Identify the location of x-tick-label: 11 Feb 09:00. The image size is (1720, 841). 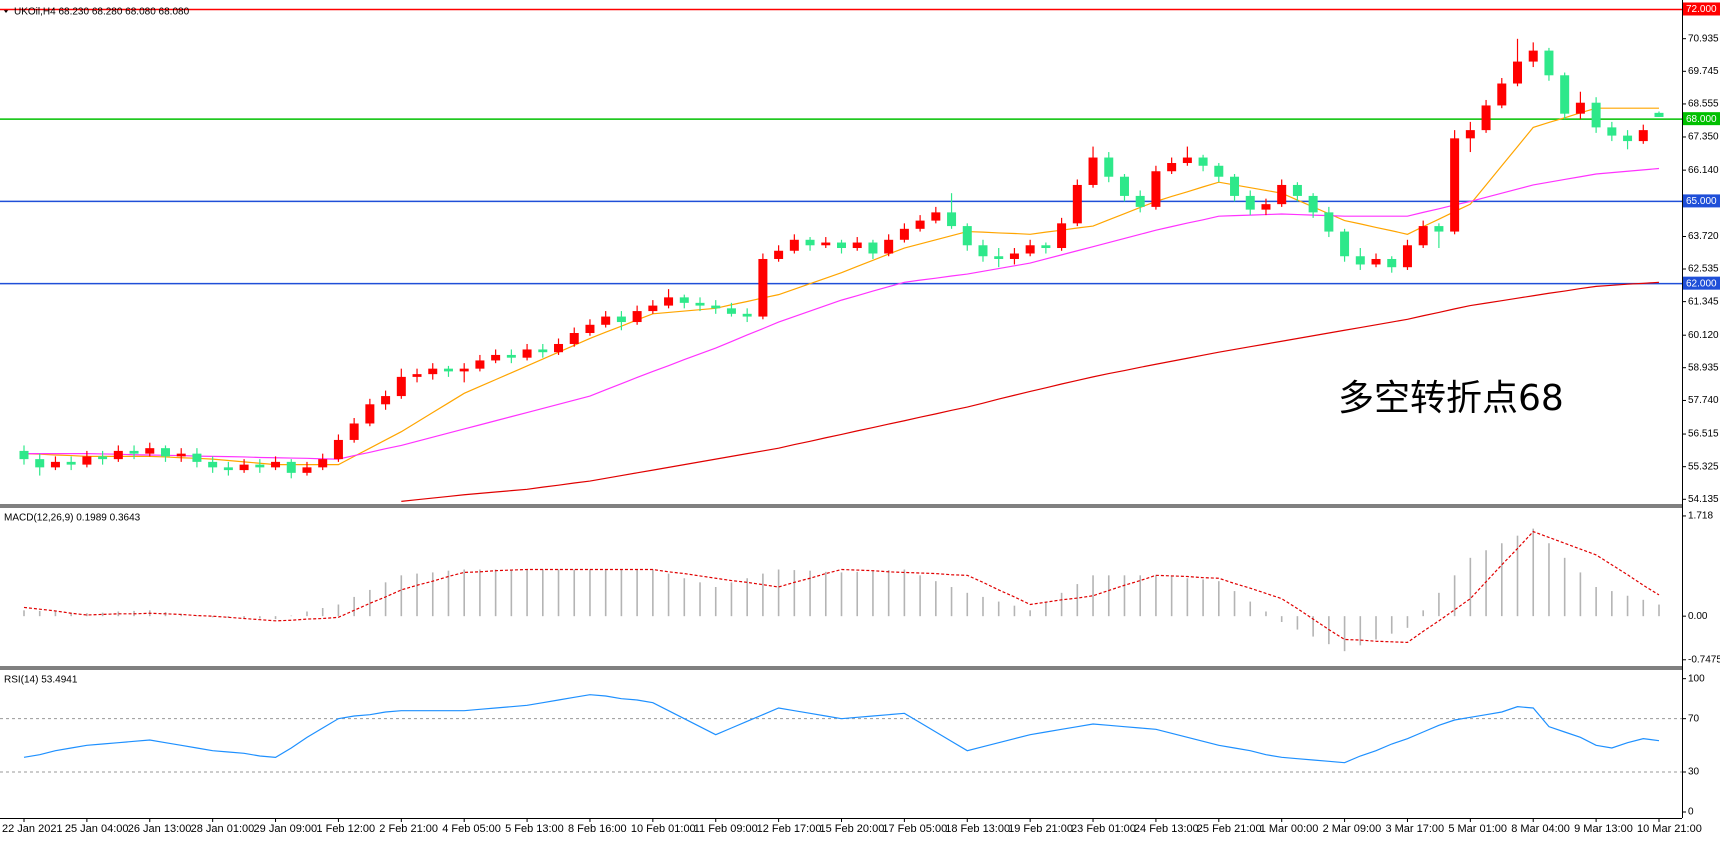
(726, 829).